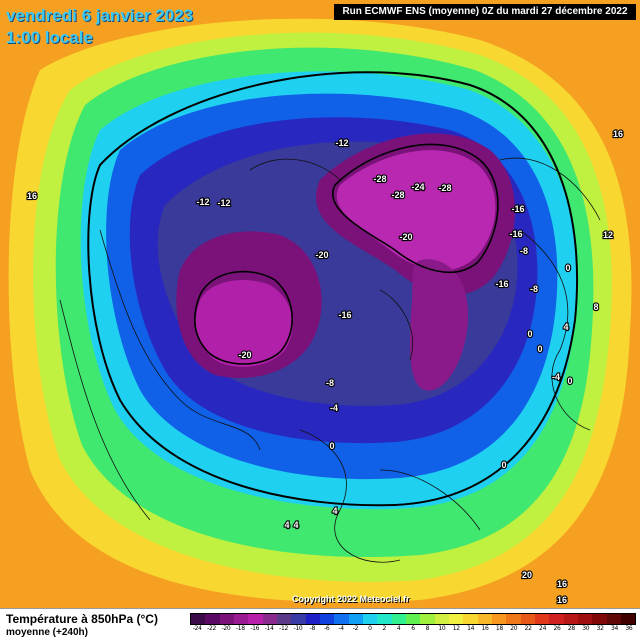 The width and height of the screenshot is (640, 640). What do you see at coordinates (384, 628) in the screenshot?
I see `legend-tick-label: 2` at bounding box center [384, 628].